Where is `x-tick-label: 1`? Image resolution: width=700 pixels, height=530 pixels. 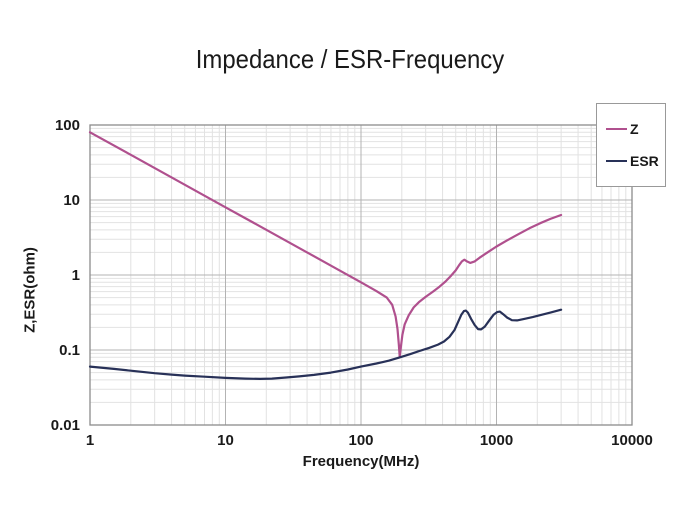 x-tick-label: 1 is located at coordinates (90, 440).